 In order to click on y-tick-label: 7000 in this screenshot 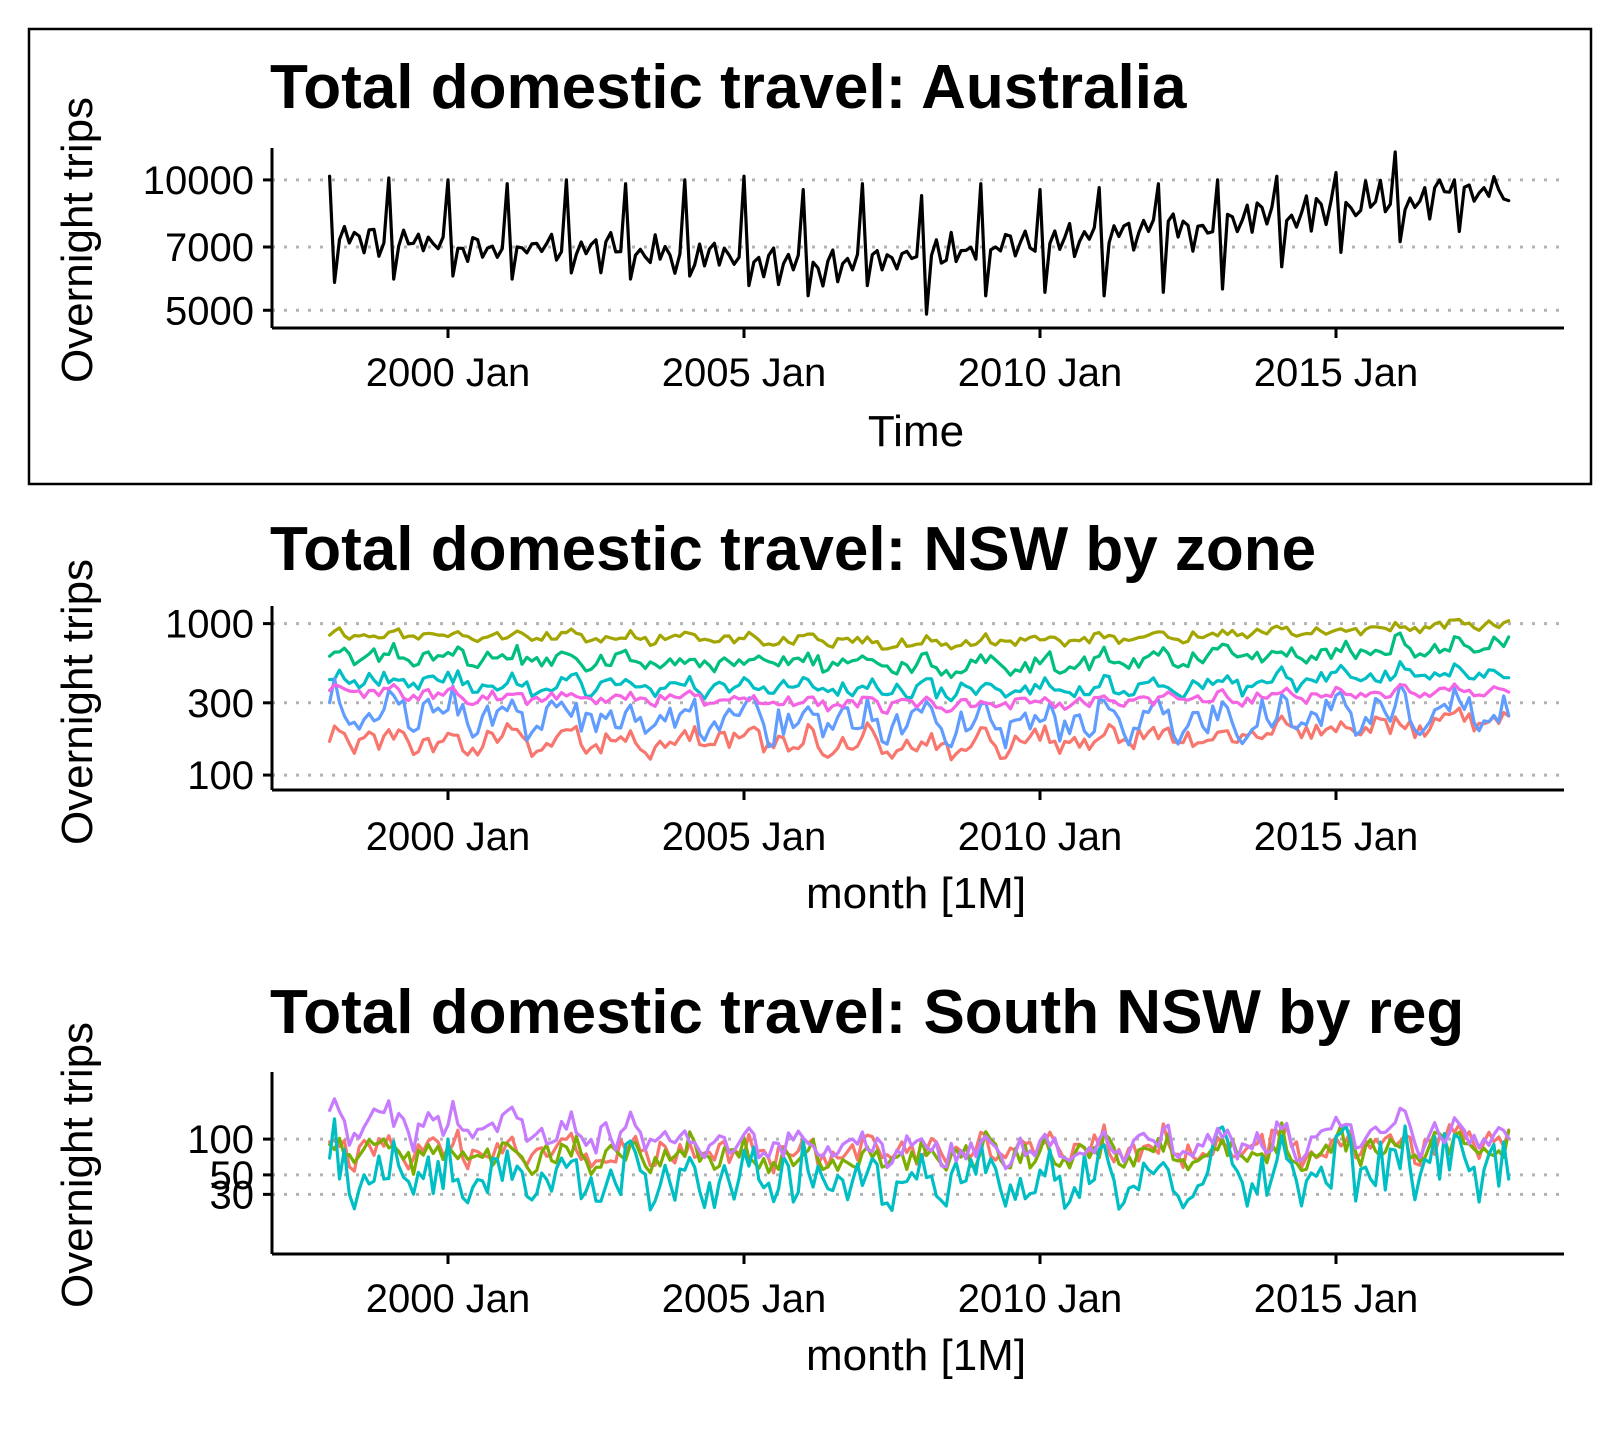, I will do `click(209, 248)`.